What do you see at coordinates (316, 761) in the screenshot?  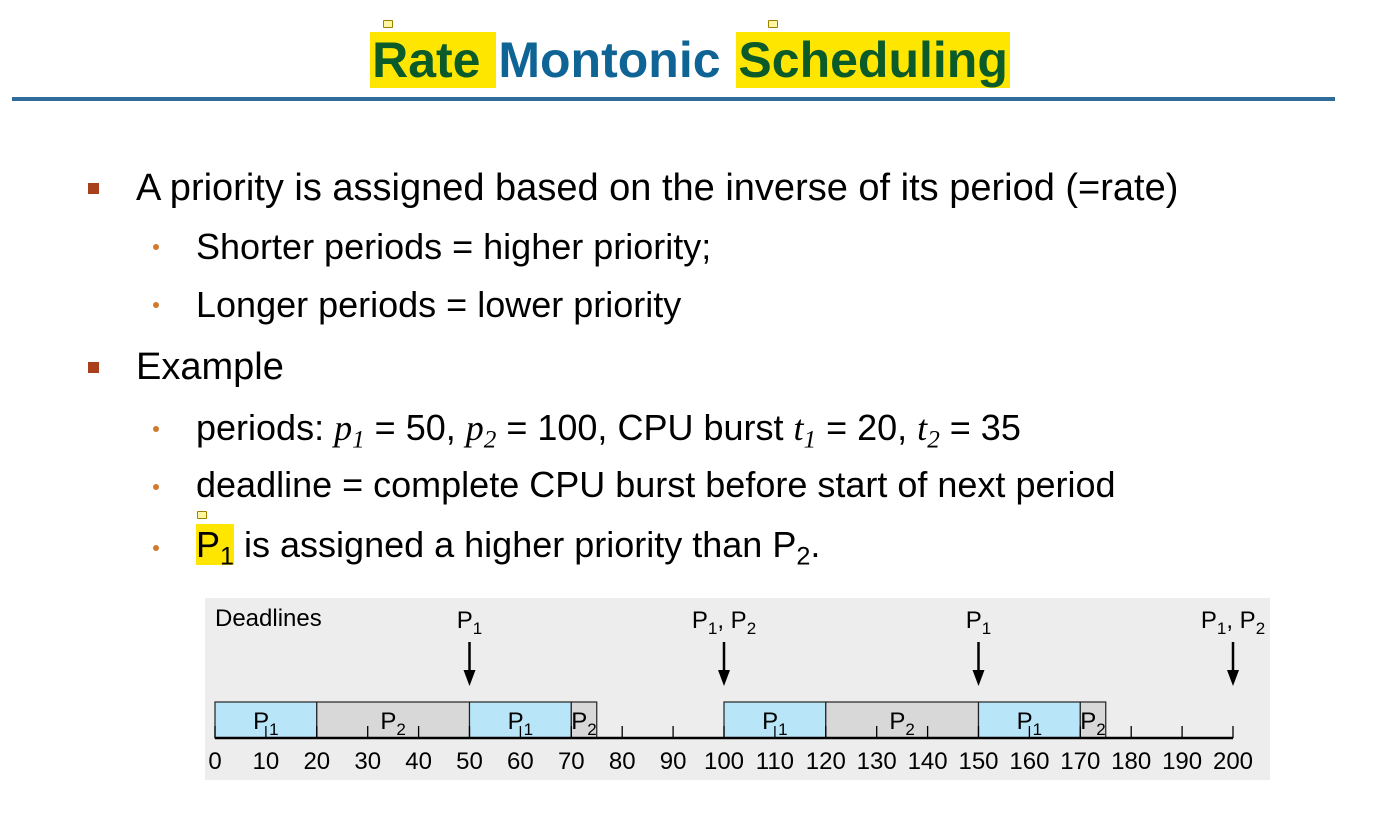 I see `tick-label-20: 20` at bounding box center [316, 761].